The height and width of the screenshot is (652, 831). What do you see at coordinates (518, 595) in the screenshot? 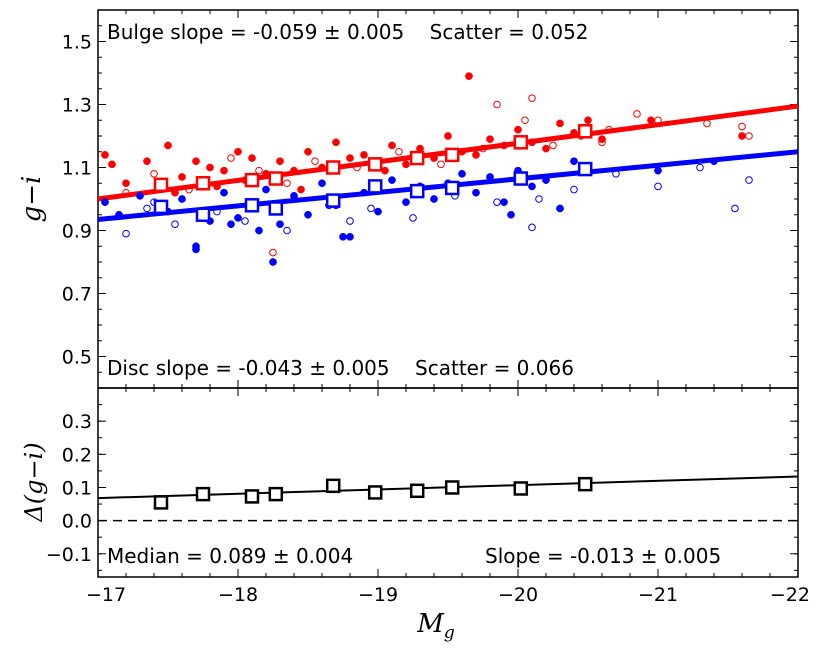
I see `x-tick-label: −20` at bounding box center [518, 595].